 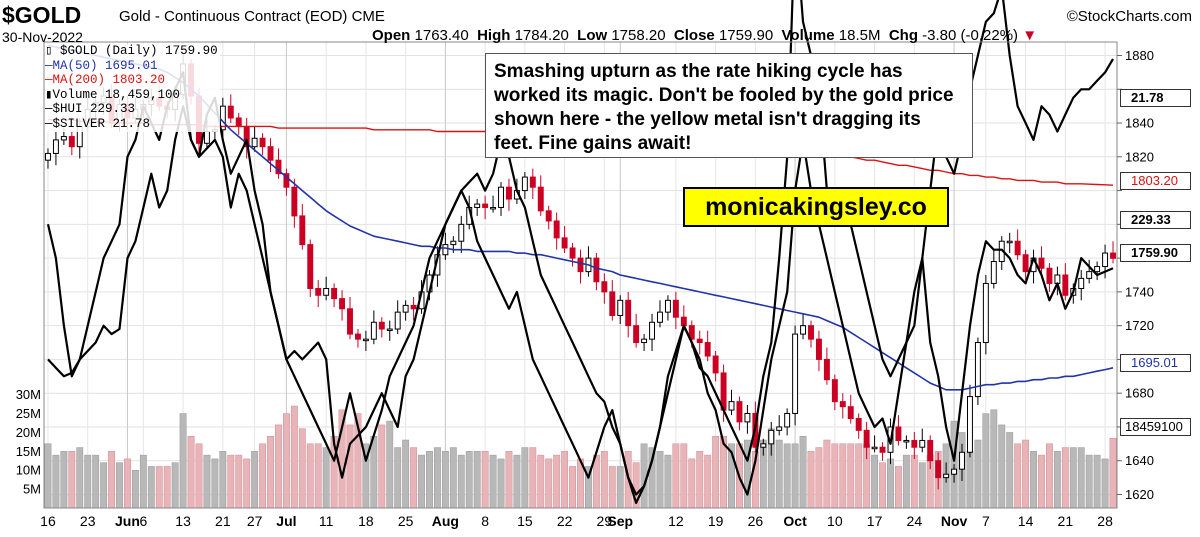 What do you see at coordinates (716, 521) in the screenshot?
I see `x-tick-label: 19` at bounding box center [716, 521].